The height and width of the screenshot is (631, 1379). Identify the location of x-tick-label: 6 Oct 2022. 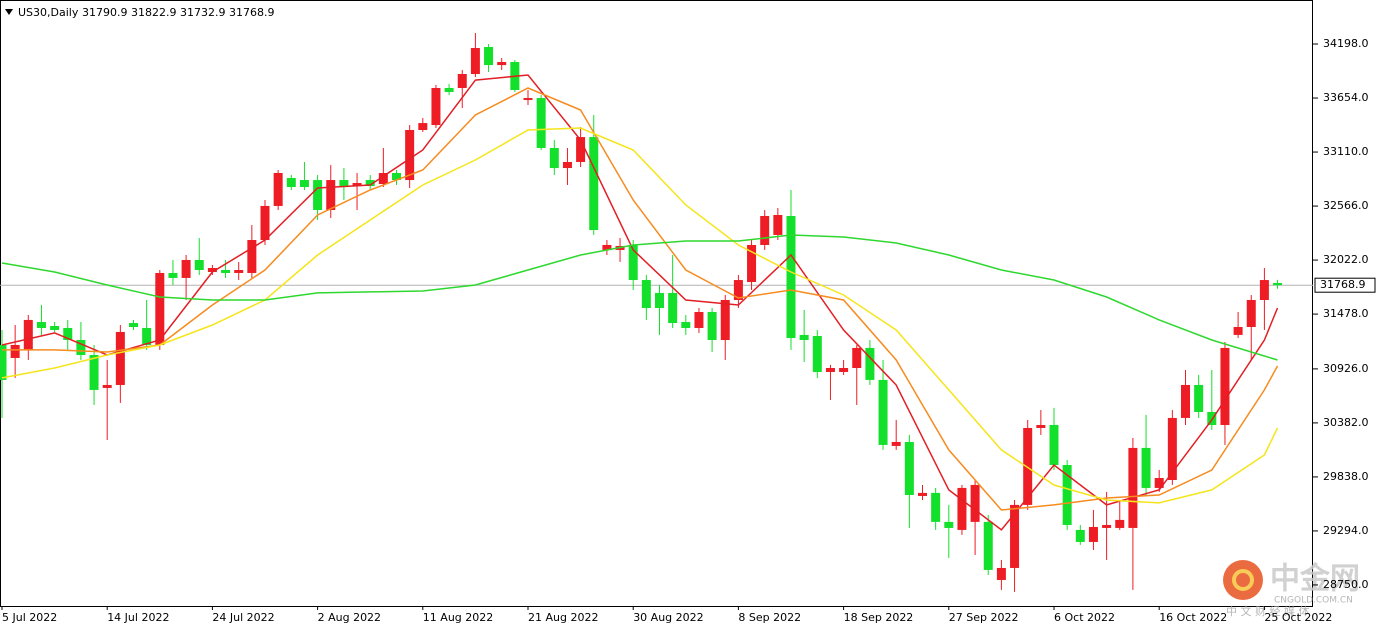
(1084, 617).